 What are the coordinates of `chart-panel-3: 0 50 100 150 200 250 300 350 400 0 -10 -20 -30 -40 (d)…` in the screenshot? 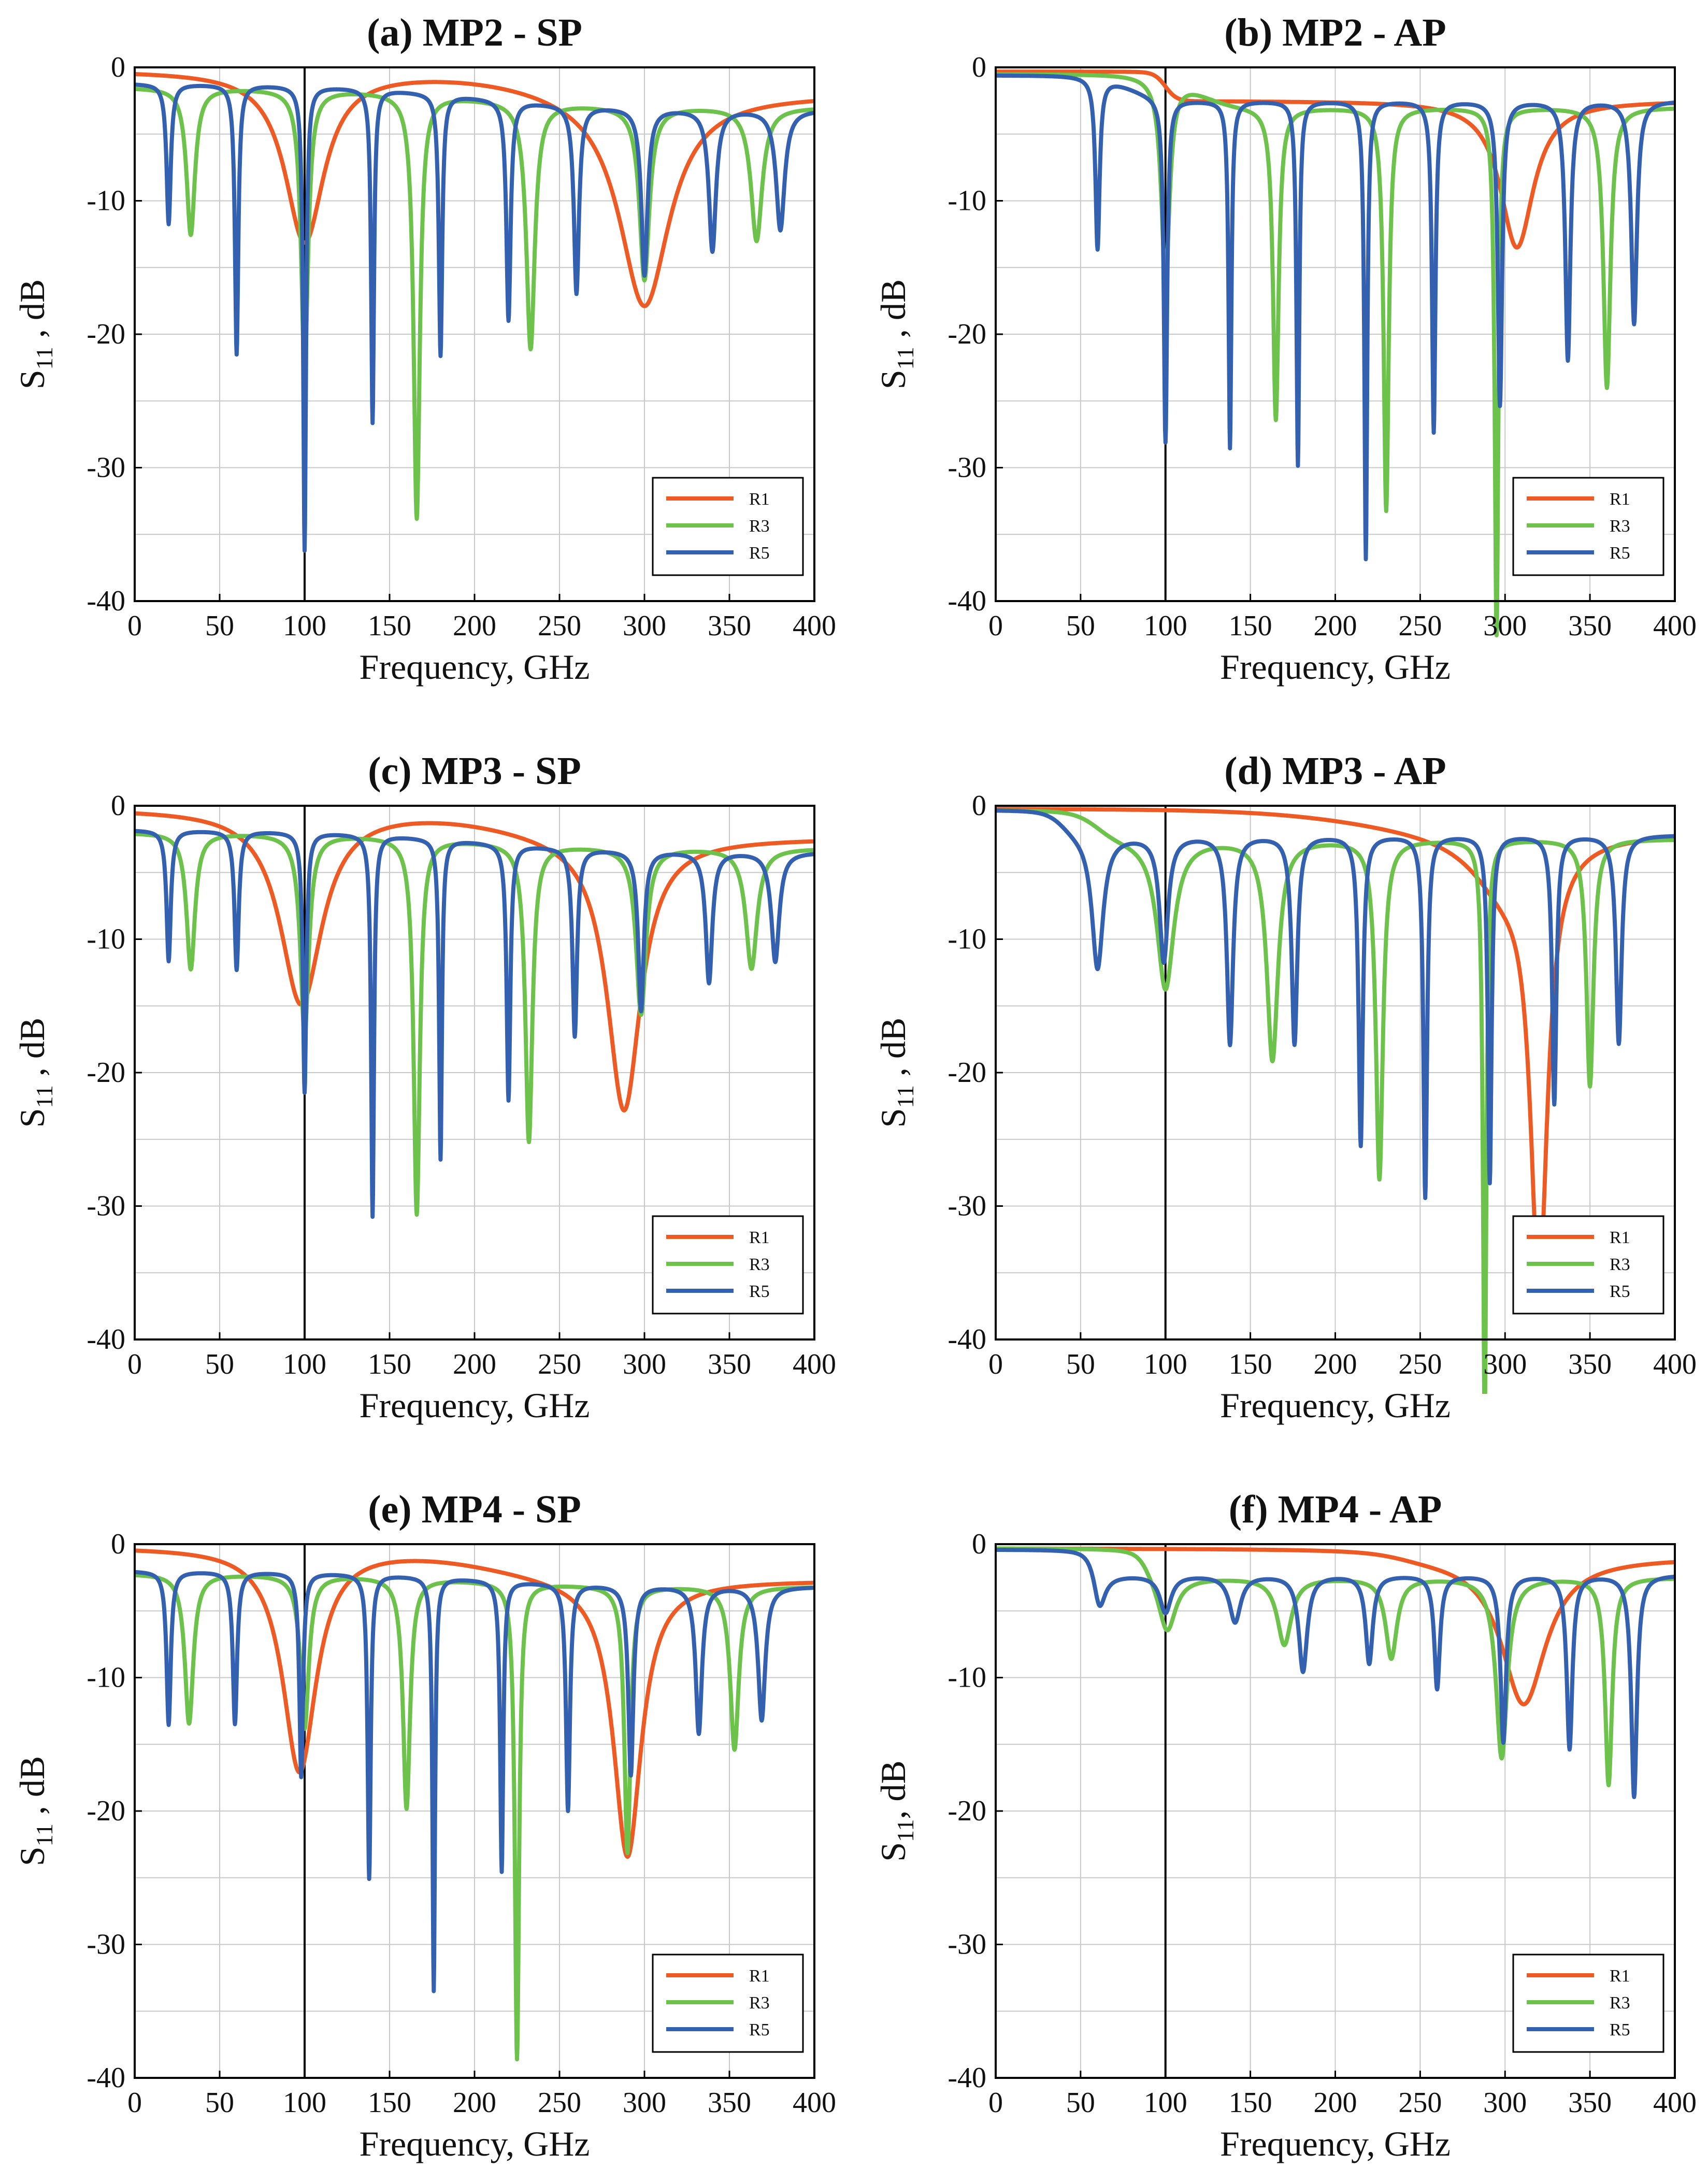 It's located at (1285, 1087).